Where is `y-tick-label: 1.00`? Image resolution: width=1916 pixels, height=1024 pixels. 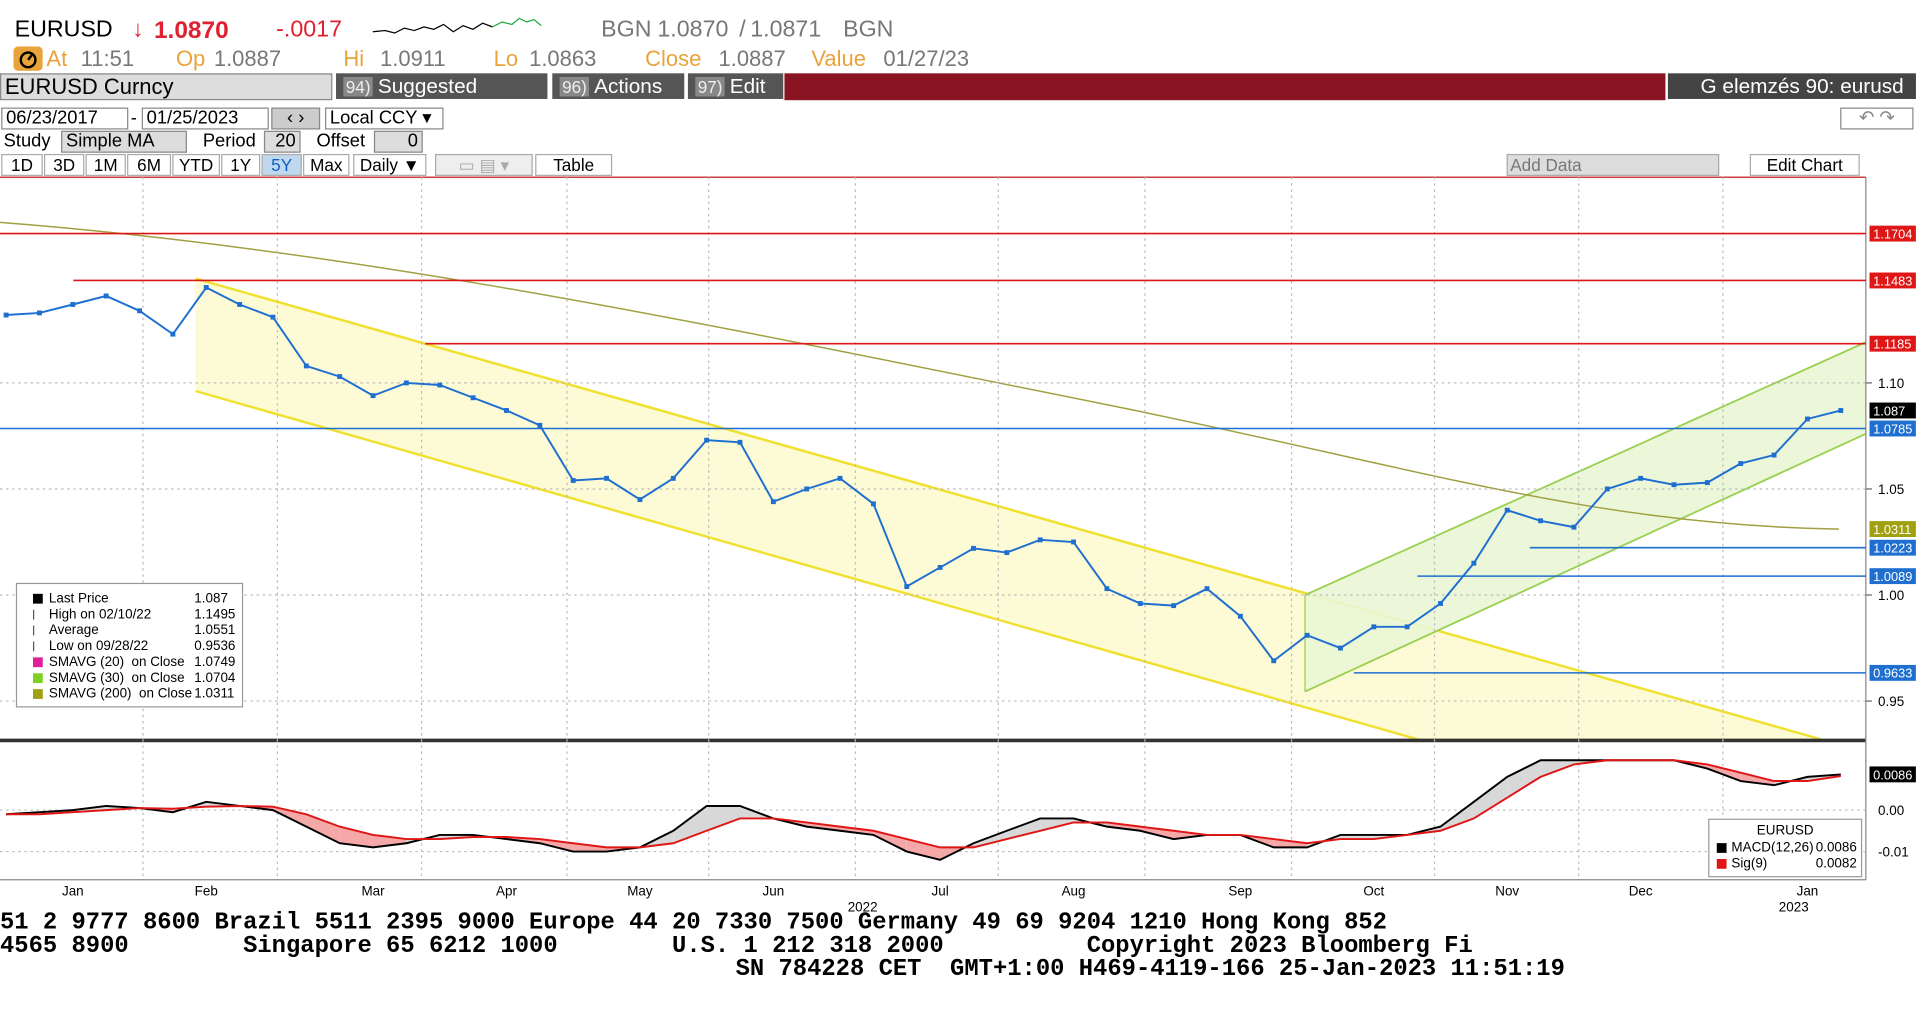
y-tick-label: 1.00 is located at coordinates (1891, 595).